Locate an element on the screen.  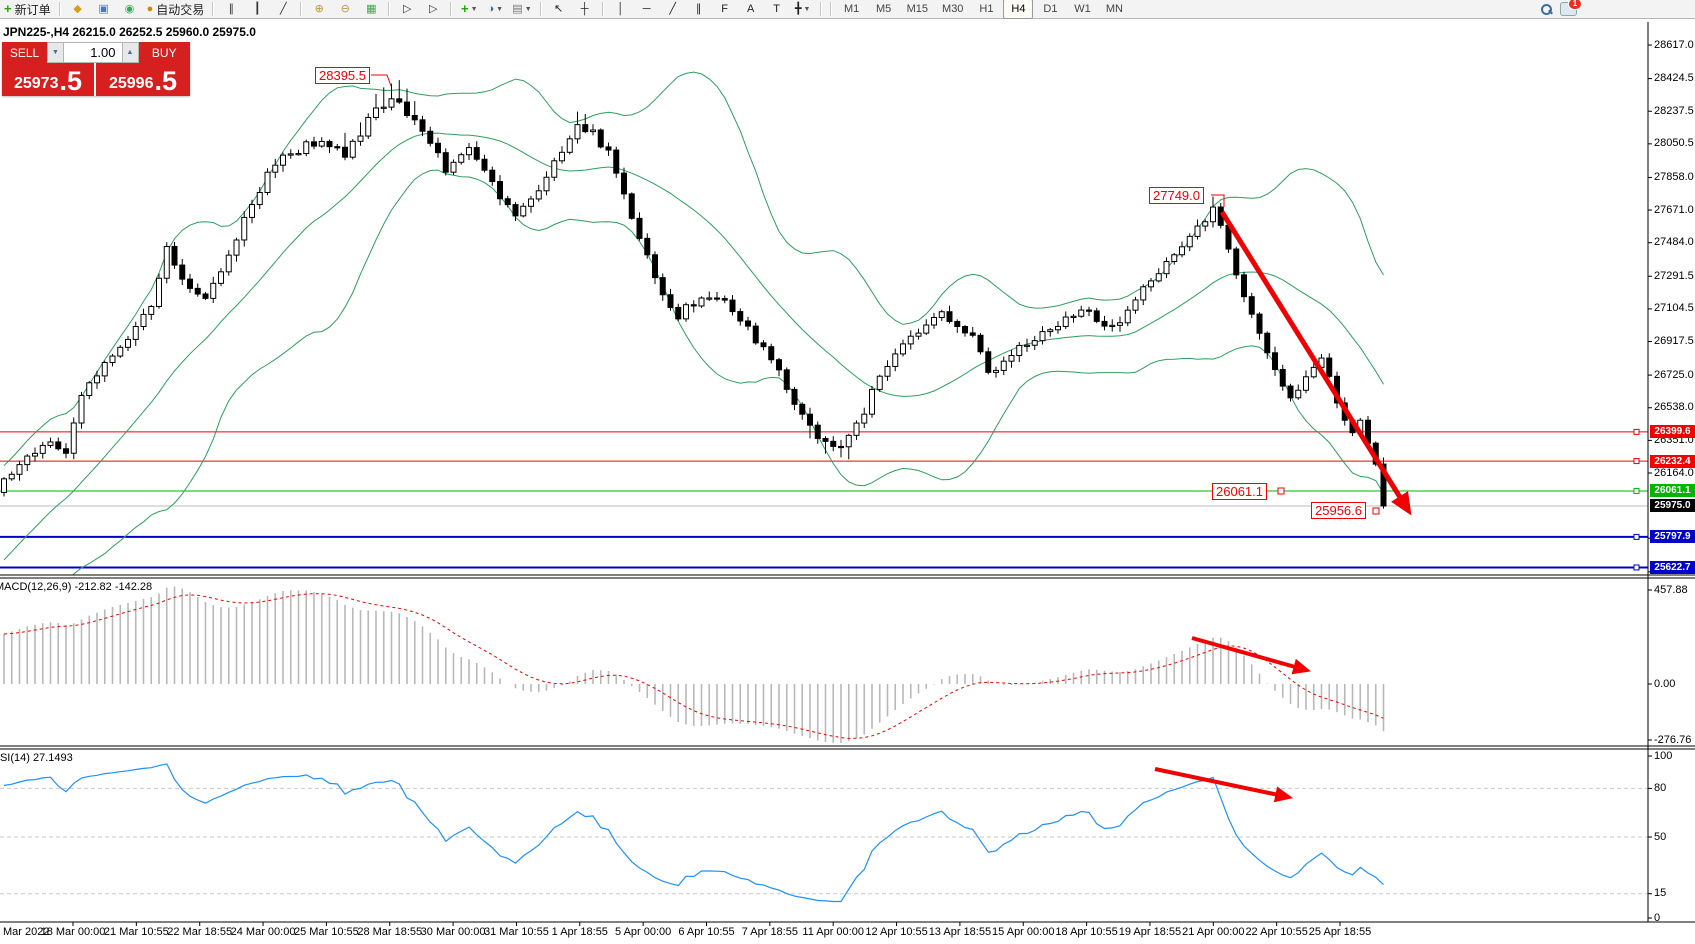
crosshair-button: ┼ is located at coordinates (585, 9).